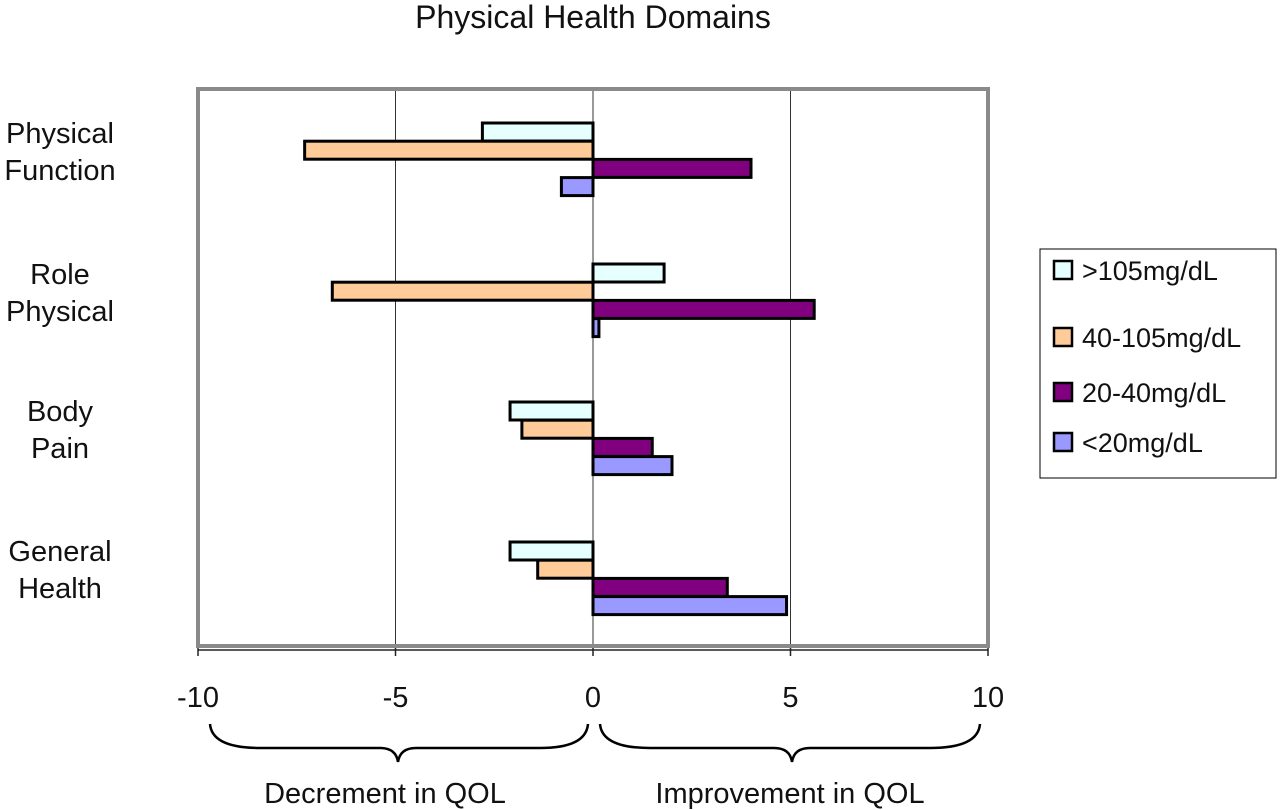  Describe the element at coordinates (988, 698) in the screenshot. I see `x-tick-label-4: 10` at that location.